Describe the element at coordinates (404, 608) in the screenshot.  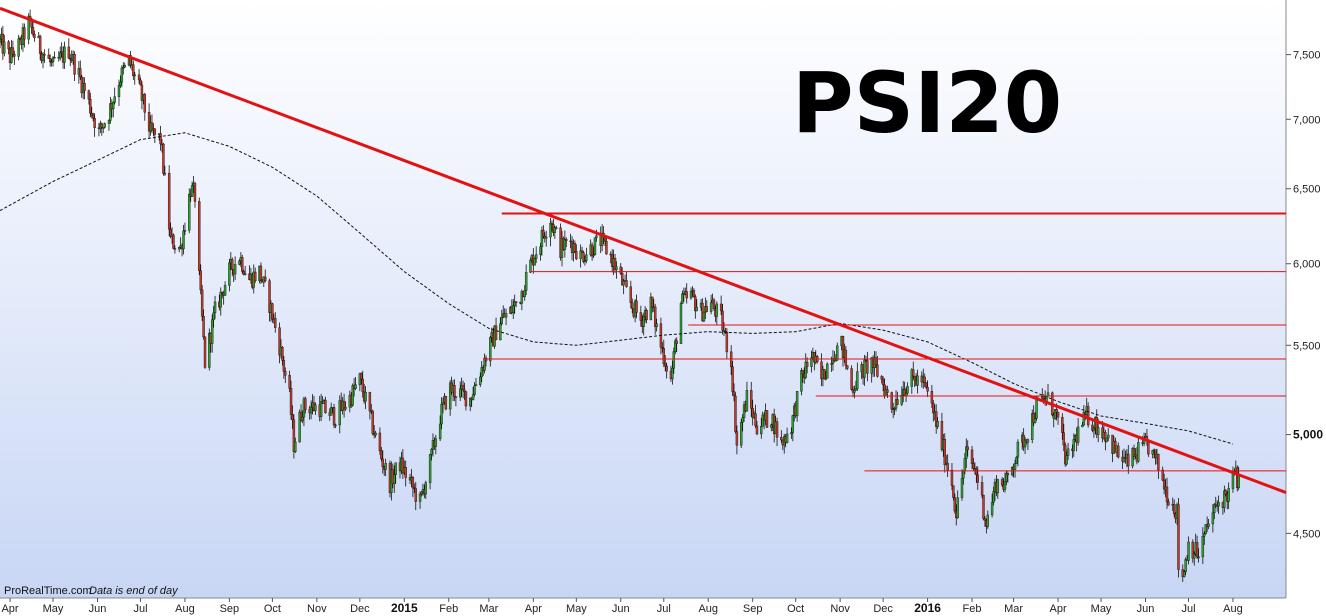
I see `x-tick-label: 2015` at that location.